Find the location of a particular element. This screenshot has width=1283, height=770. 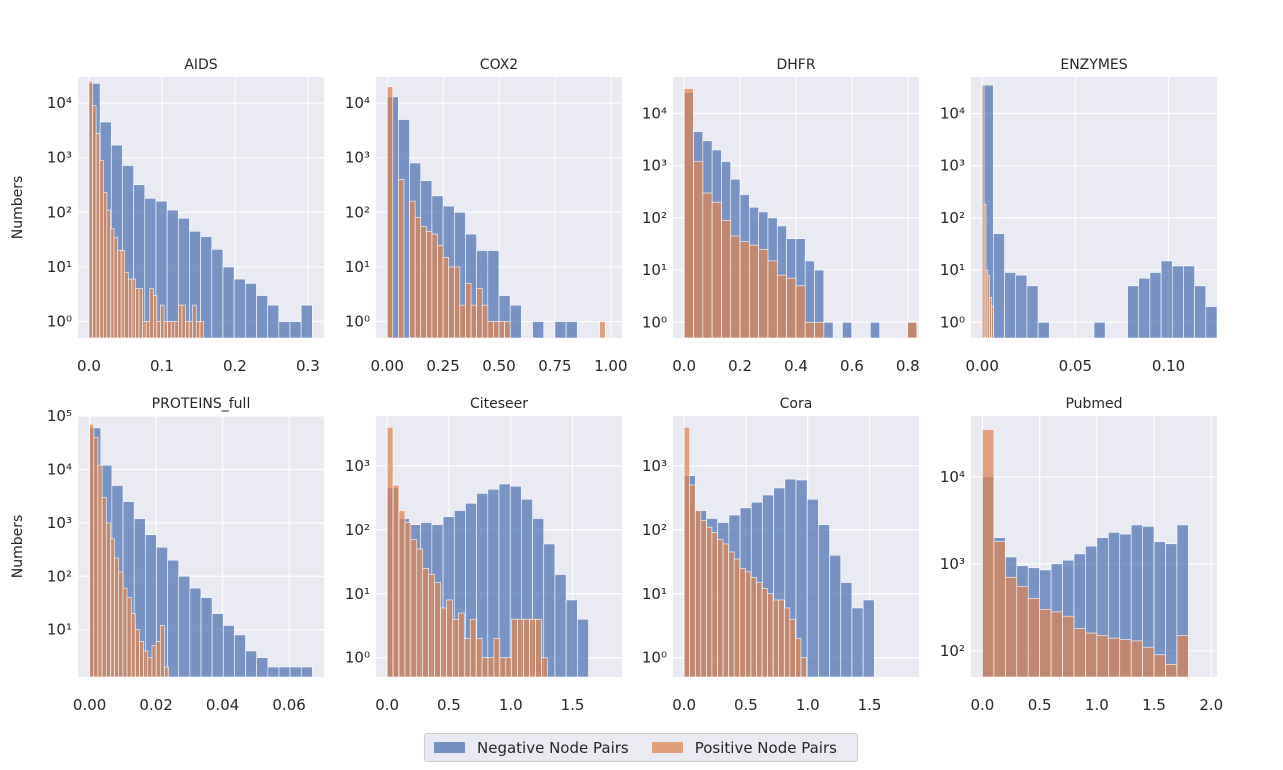

x-tick-label: 0.1 is located at coordinates (162, 366).